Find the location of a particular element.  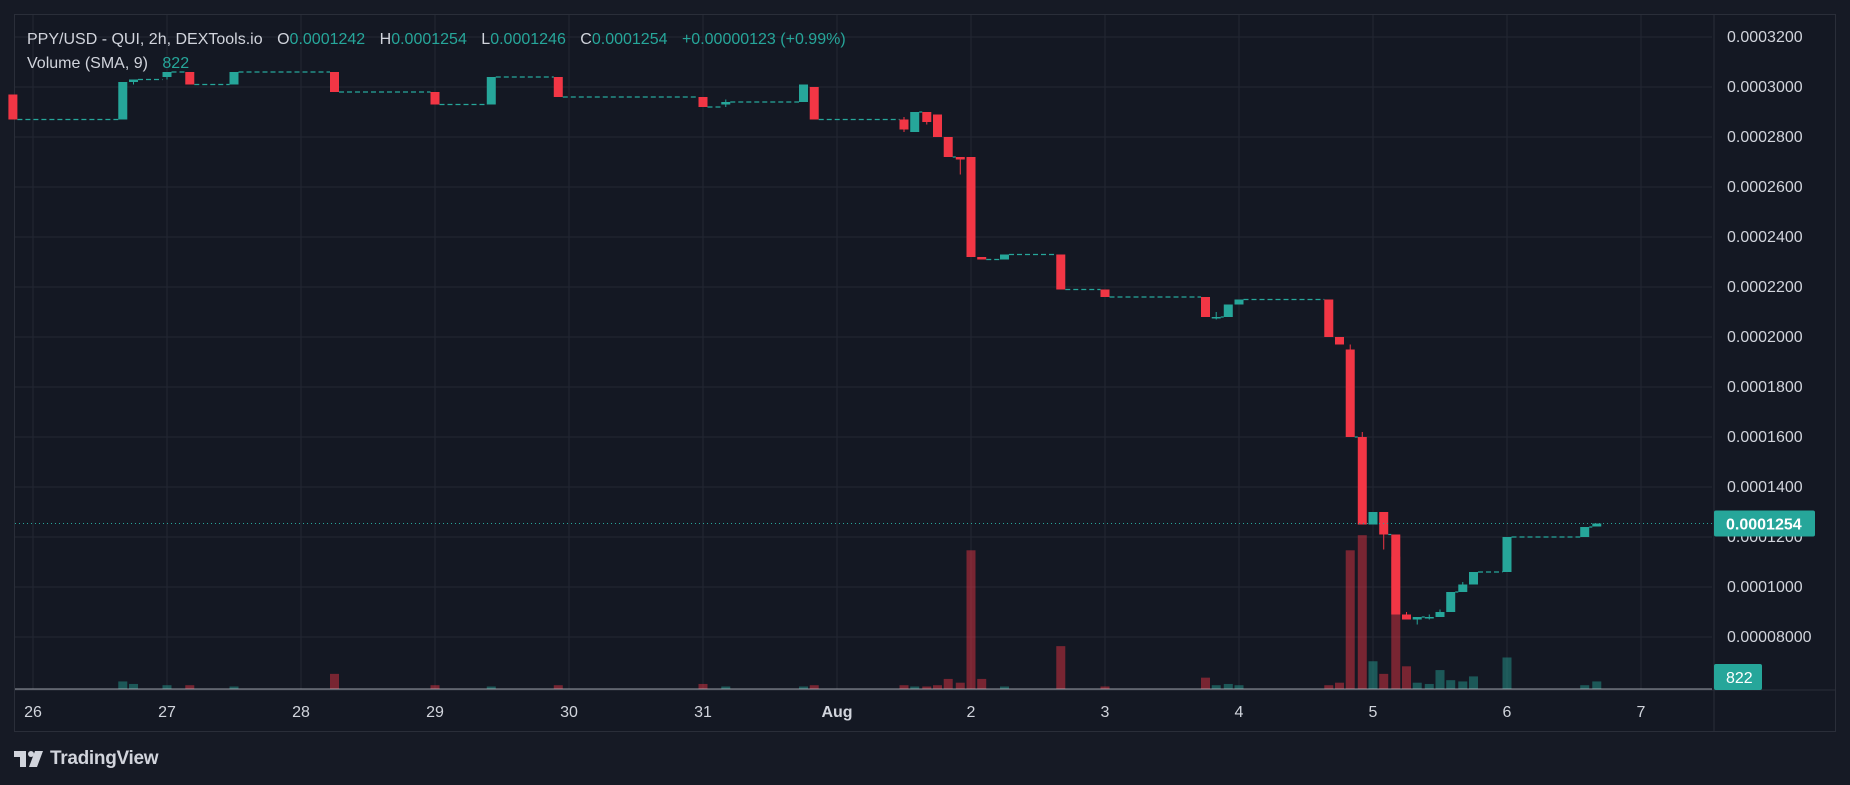

volume-value: 822 is located at coordinates (176, 63).